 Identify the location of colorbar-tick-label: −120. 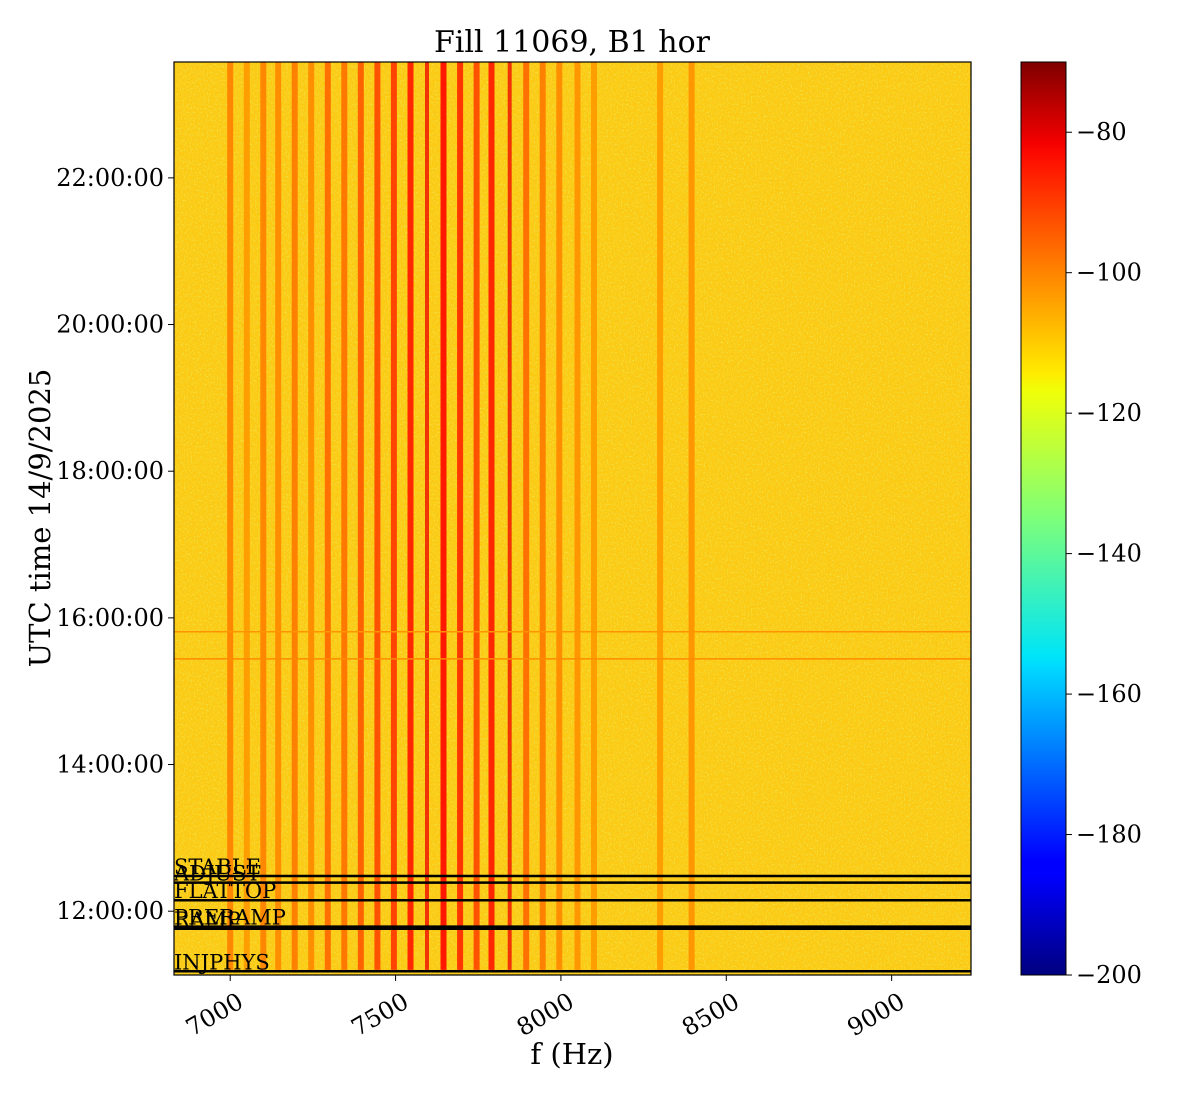
(1109, 413).